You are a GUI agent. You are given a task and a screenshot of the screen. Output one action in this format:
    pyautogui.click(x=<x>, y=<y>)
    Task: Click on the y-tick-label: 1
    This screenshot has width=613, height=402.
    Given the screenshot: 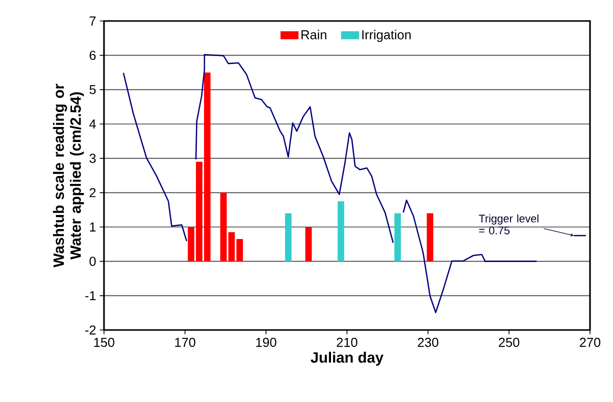 What is the action you would take?
    pyautogui.click(x=93, y=227)
    